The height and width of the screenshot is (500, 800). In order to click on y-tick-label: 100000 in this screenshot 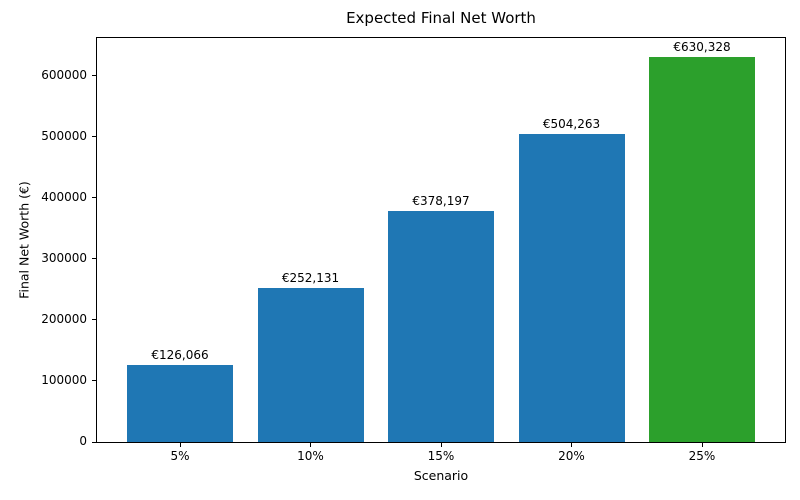, I will do `click(64, 379)`.